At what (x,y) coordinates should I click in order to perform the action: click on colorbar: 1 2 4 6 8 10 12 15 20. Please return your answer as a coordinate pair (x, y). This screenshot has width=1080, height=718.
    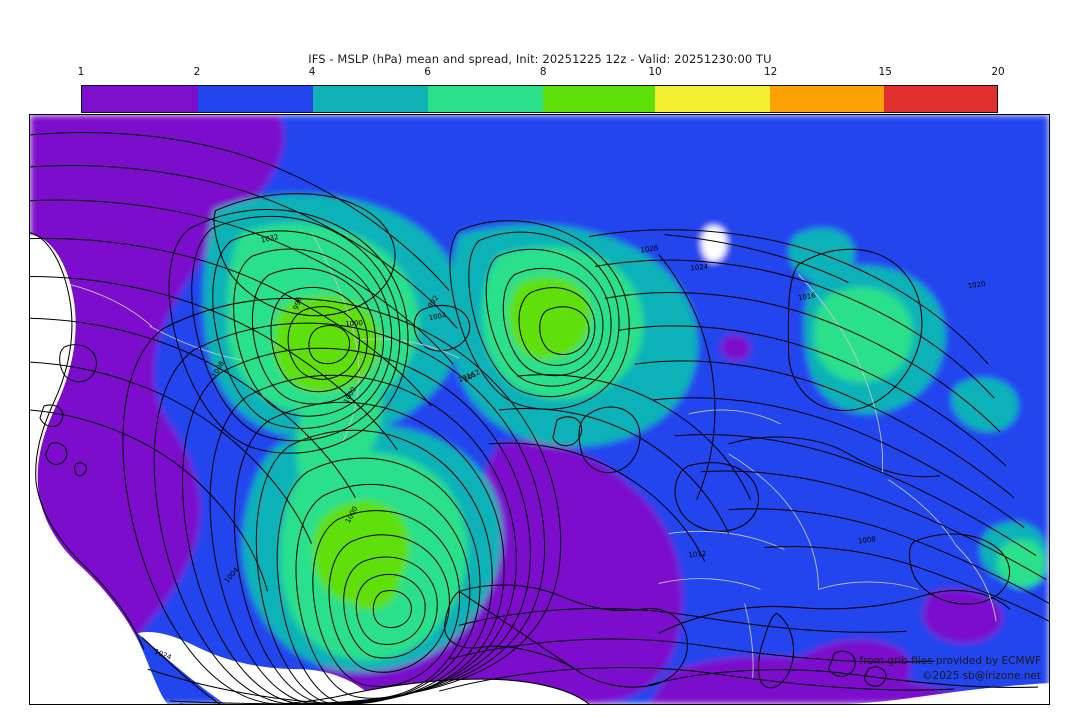
    Looking at the image, I should click on (541, 89).